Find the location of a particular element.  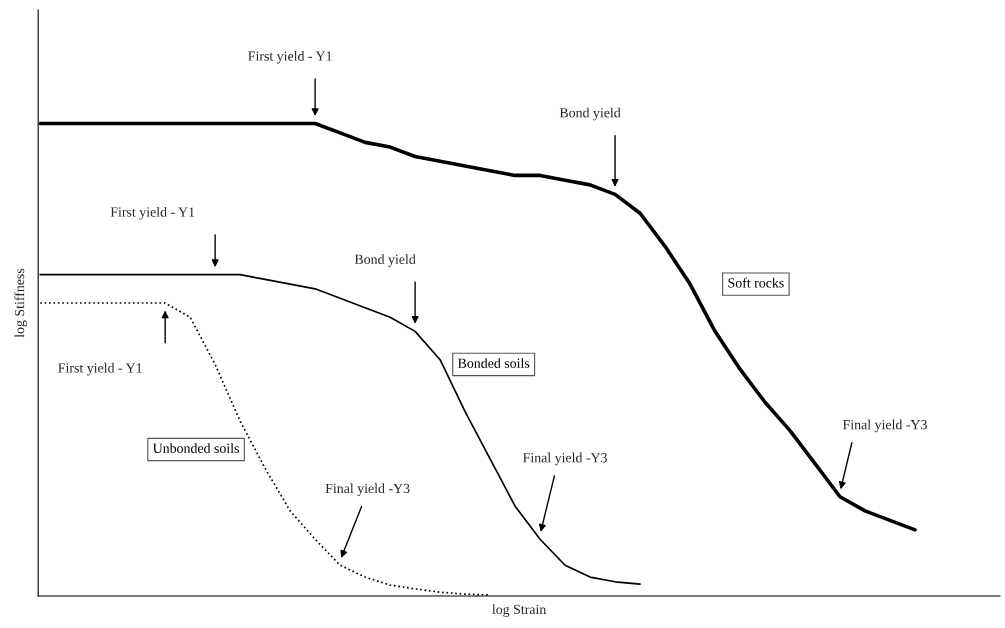

series-label: Bonded soils is located at coordinates (494, 363).